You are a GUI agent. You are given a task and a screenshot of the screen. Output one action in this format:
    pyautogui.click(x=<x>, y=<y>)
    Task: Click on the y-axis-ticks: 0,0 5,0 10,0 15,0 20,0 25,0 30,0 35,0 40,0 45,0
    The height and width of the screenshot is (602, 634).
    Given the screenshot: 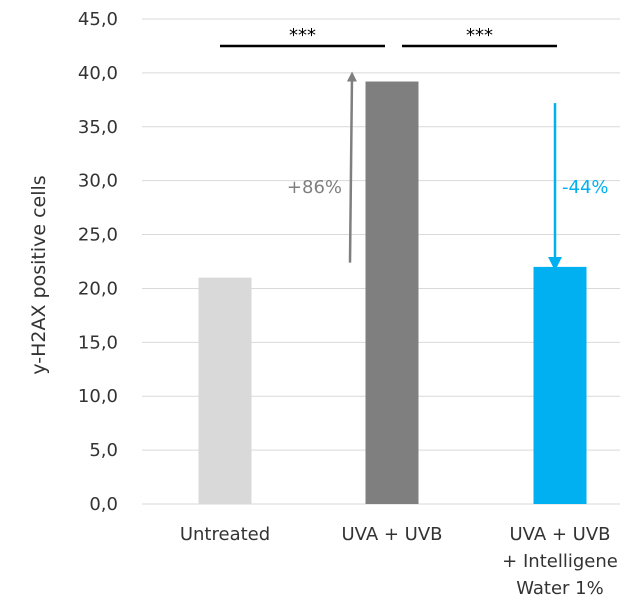 What is the action you would take?
    pyautogui.click(x=98, y=262)
    